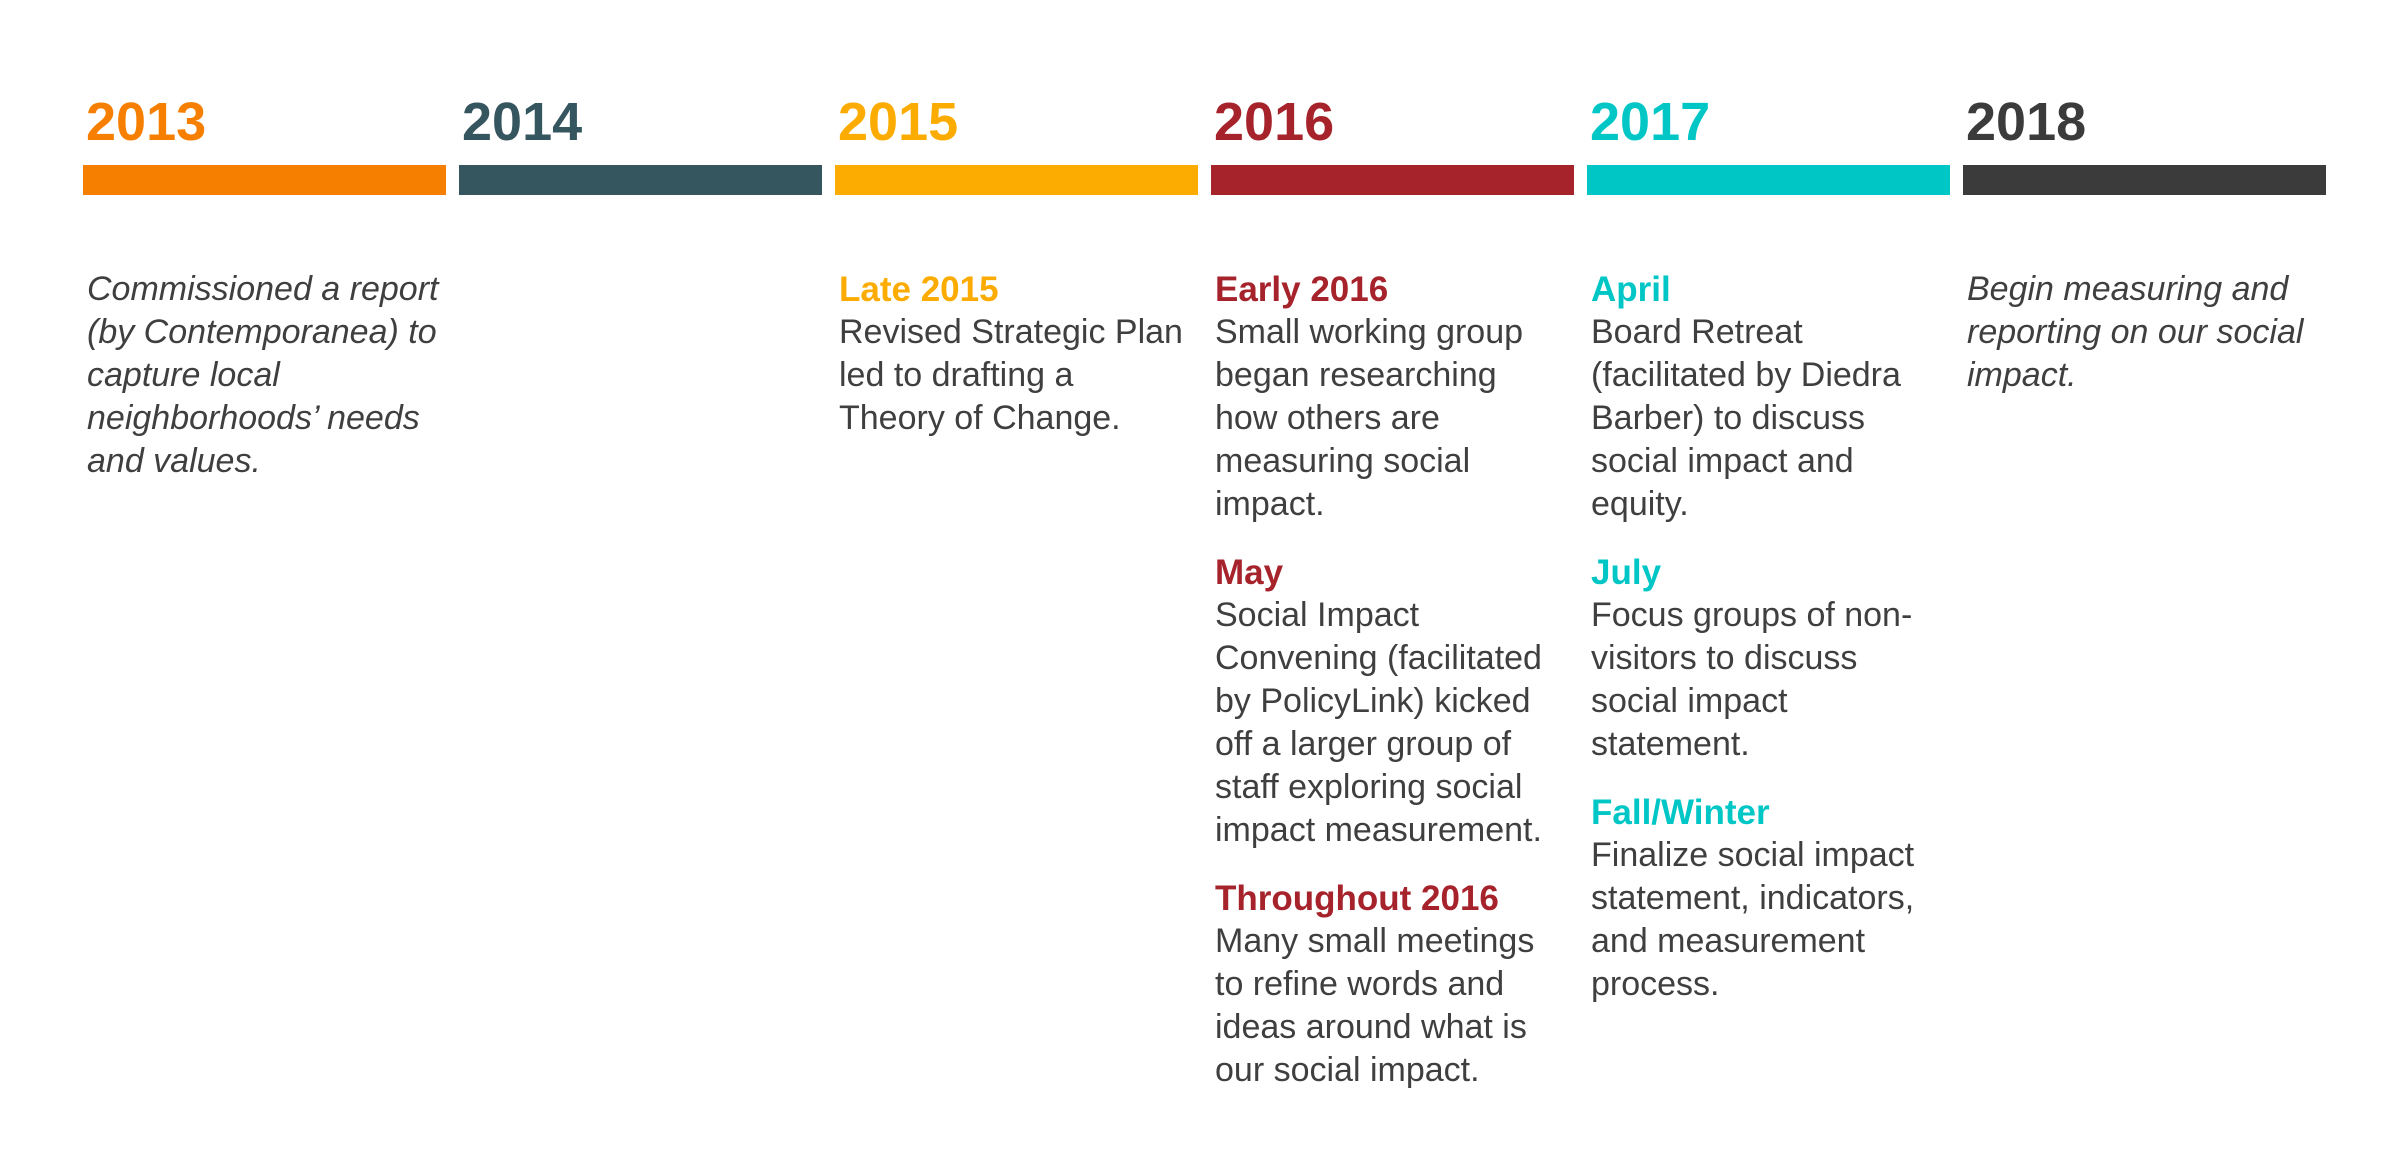 The height and width of the screenshot is (1161, 2400). I want to click on entry-heading: Fall/Winter, so click(1680, 812).